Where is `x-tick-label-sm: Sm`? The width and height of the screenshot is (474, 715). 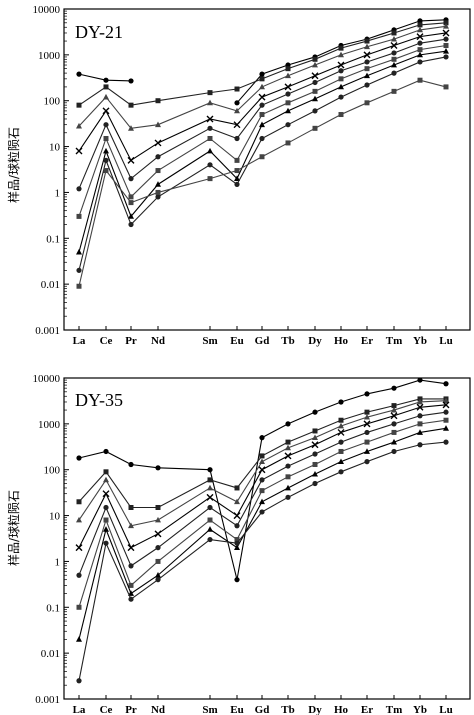 x-tick-label-sm: Sm is located at coordinates (209, 341).